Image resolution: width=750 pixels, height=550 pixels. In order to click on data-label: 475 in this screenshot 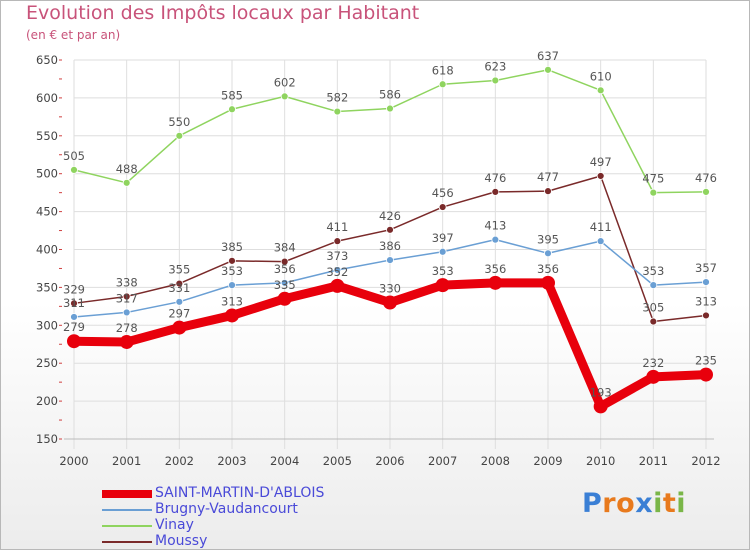, I will do `click(653, 179)`.